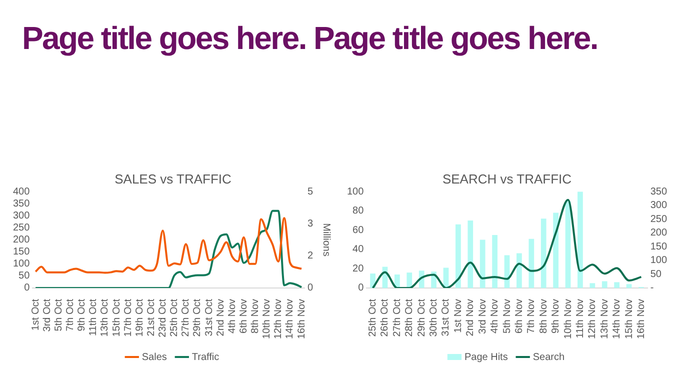 The width and height of the screenshot is (680, 384). I want to click on y-tick-label: 50, so click(24, 276).